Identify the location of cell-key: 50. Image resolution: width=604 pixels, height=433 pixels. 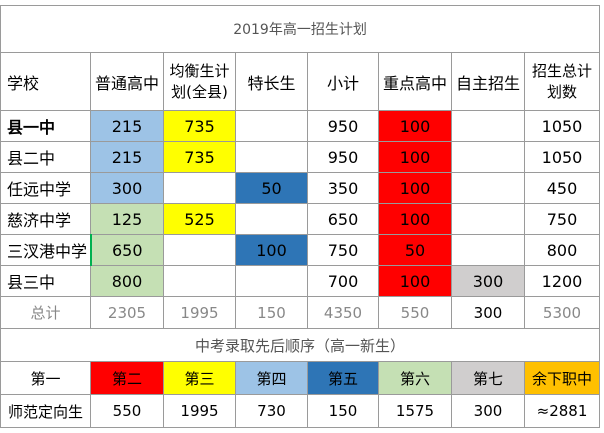
(415, 250).